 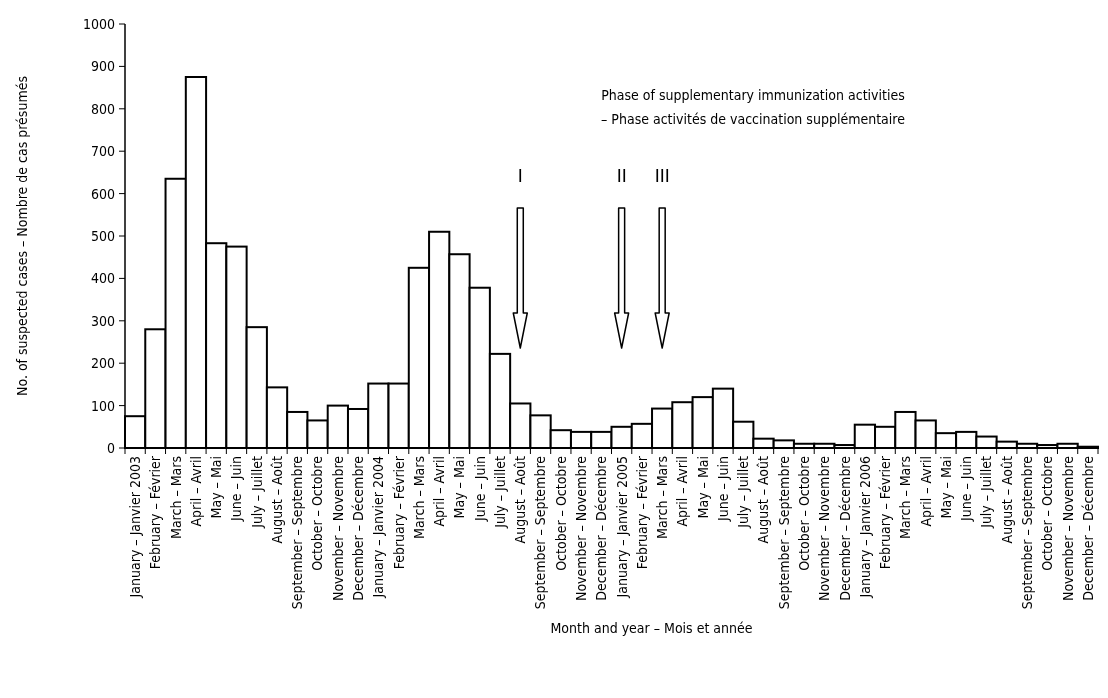 I want to click on y-tick-label: 200, so click(x=102, y=363).